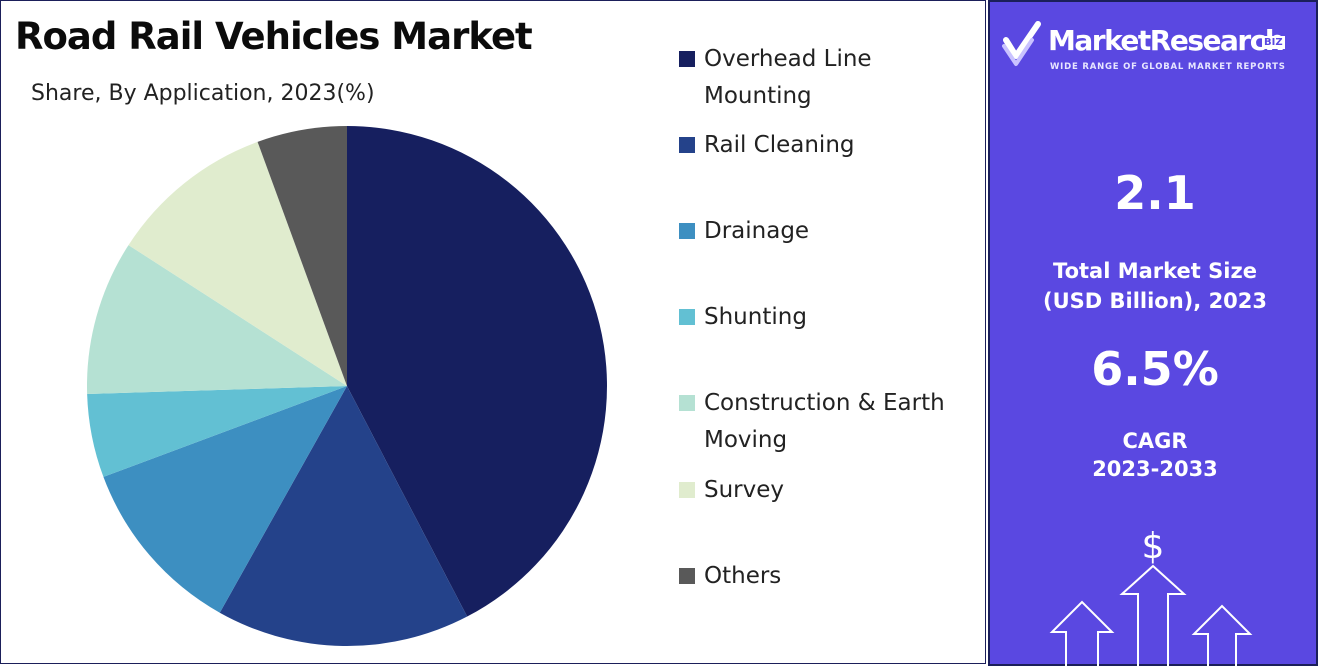 This screenshot has height=668, width=1318. Describe the element at coordinates (1155, 369) in the screenshot. I see `cagr-value: 6.5%` at that location.